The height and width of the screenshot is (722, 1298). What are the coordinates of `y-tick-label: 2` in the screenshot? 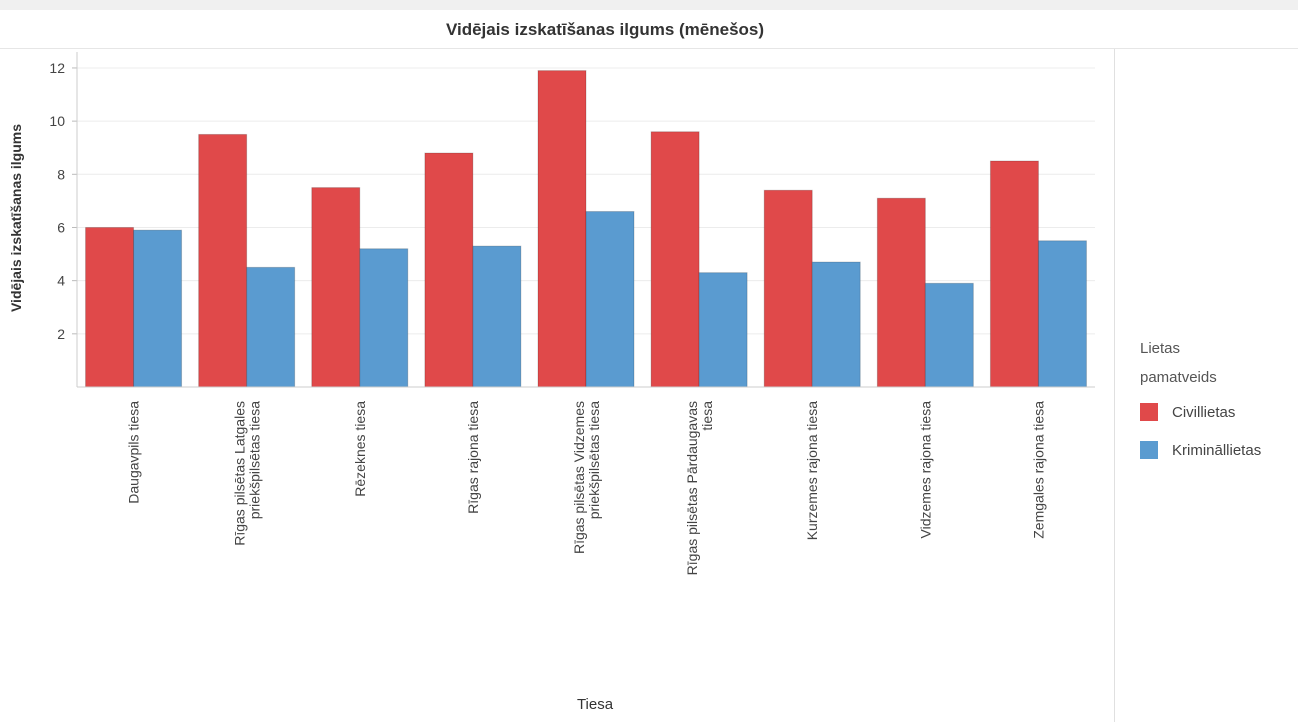 It's located at (61, 334).